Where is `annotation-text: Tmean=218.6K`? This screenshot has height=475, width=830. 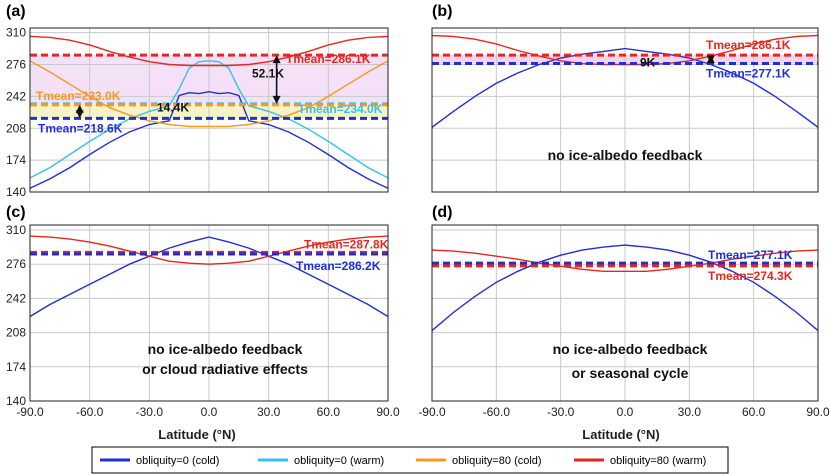
annotation-text: Tmean=218.6K is located at coordinates (80, 128).